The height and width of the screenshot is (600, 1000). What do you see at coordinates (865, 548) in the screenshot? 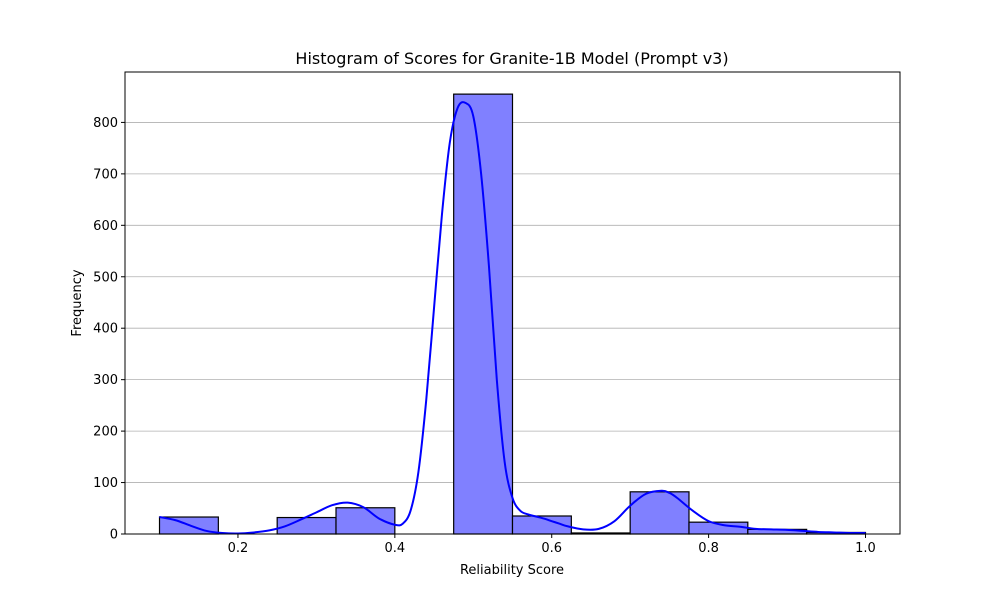
I see `x-tick-label: 1.0` at bounding box center [865, 548].